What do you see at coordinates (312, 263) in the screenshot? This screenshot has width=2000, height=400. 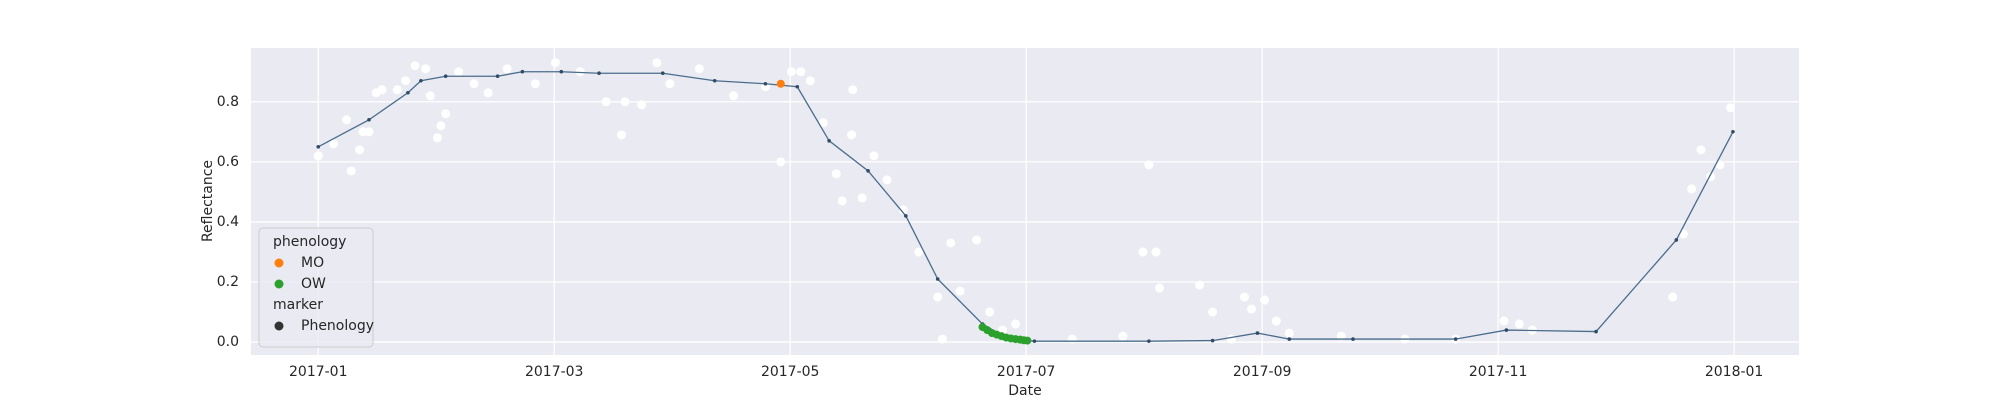 I see `legend-label: MO` at bounding box center [312, 263].